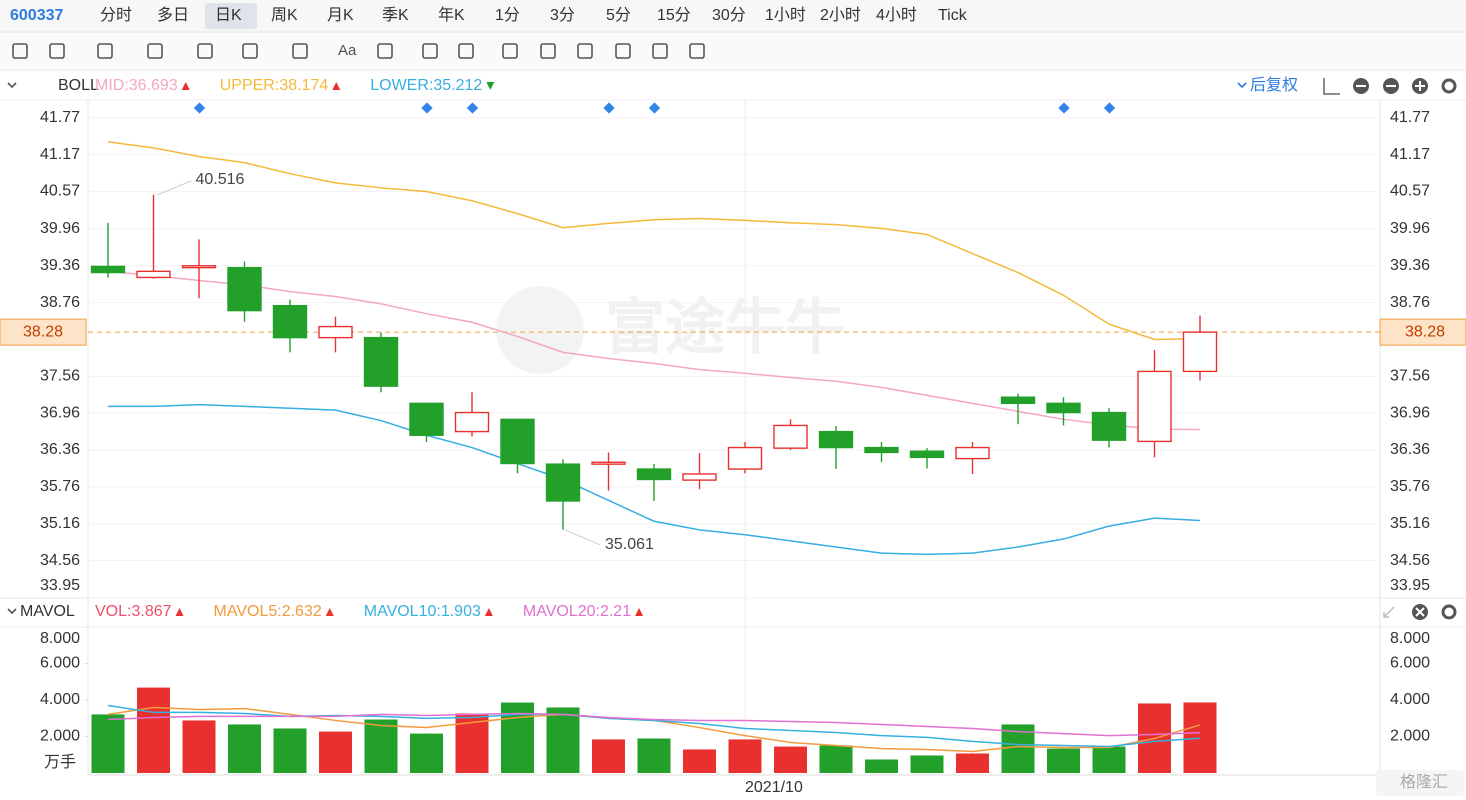 This screenshot has width=1466, height=800. Describe the element at coordinates (151, 611) in the screenshot. I see `legend-value: 3.867` at that location.